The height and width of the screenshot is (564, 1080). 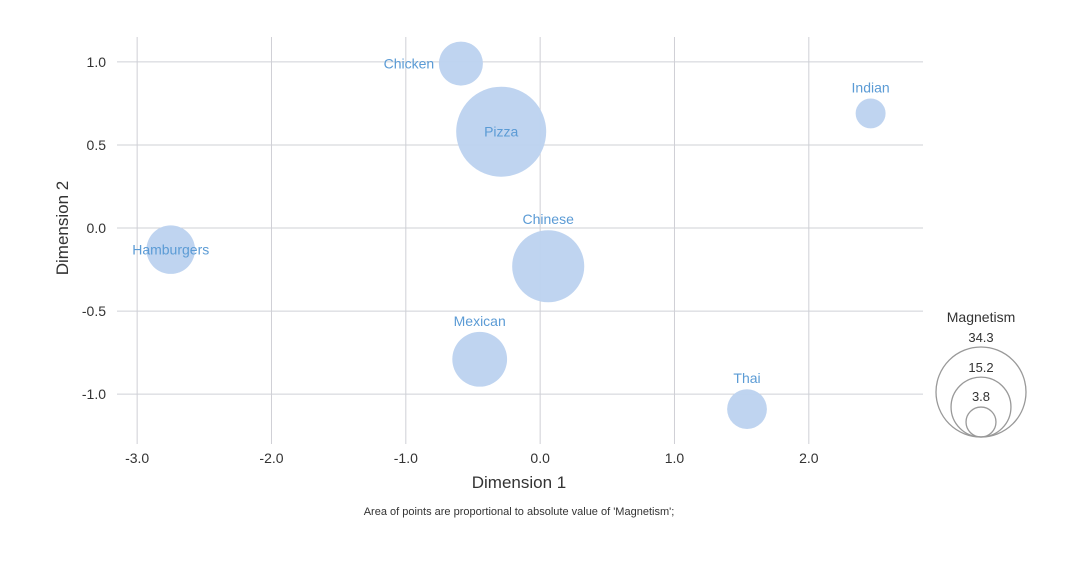 I want to click on point-label: Mexican, so click(x=480, y=321).